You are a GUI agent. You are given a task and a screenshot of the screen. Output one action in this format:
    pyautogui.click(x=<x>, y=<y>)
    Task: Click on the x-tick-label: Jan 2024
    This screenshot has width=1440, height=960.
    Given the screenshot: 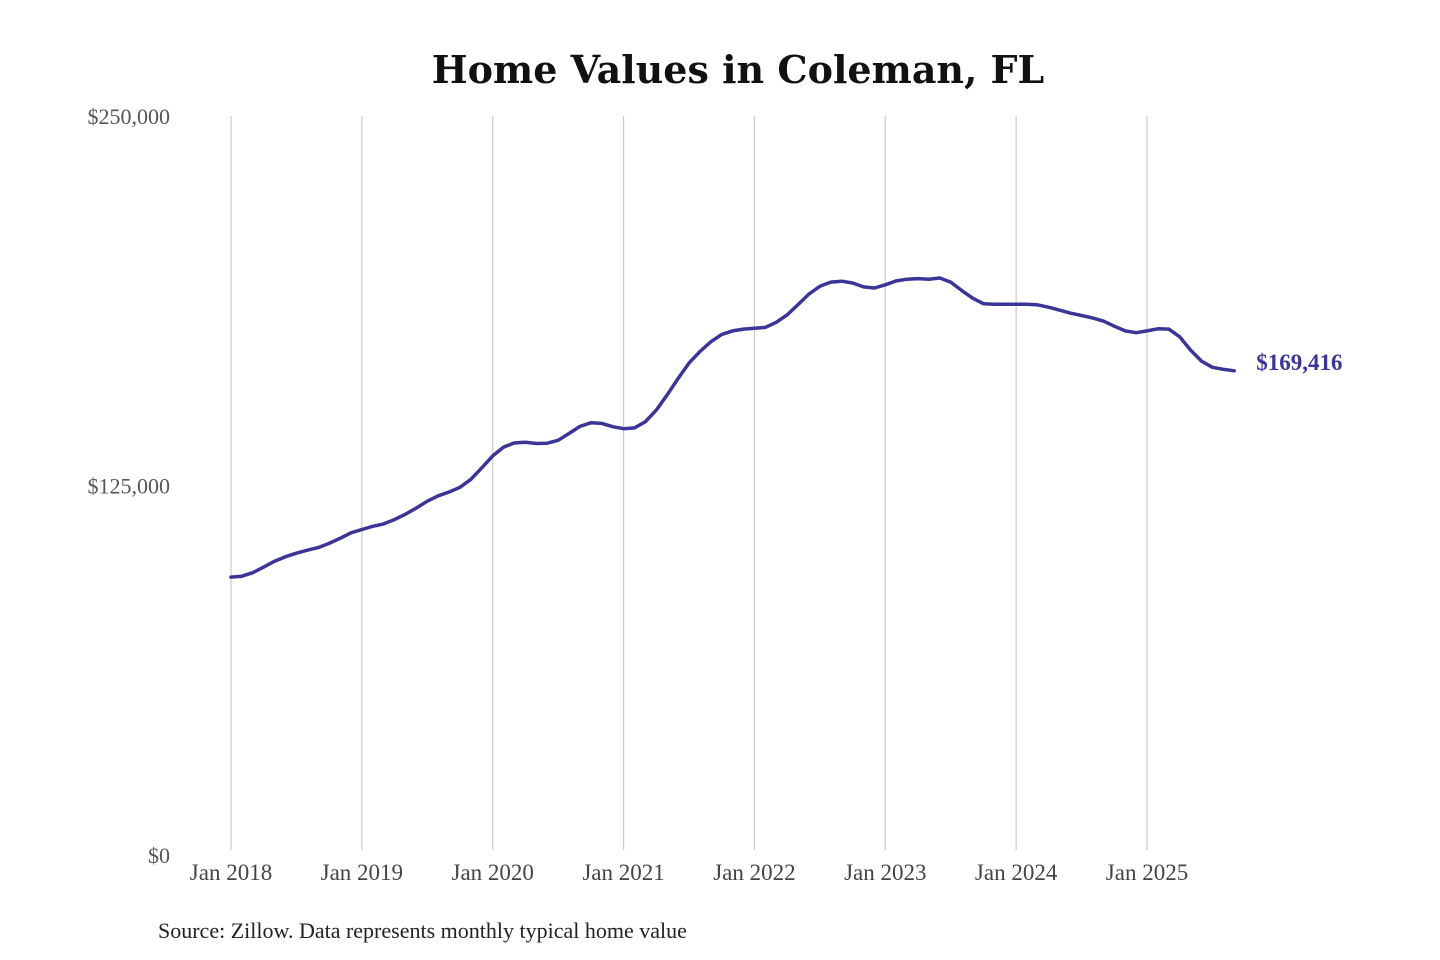 What is the action you would take?
    pyautogui.click(x=1016, y=872)
    